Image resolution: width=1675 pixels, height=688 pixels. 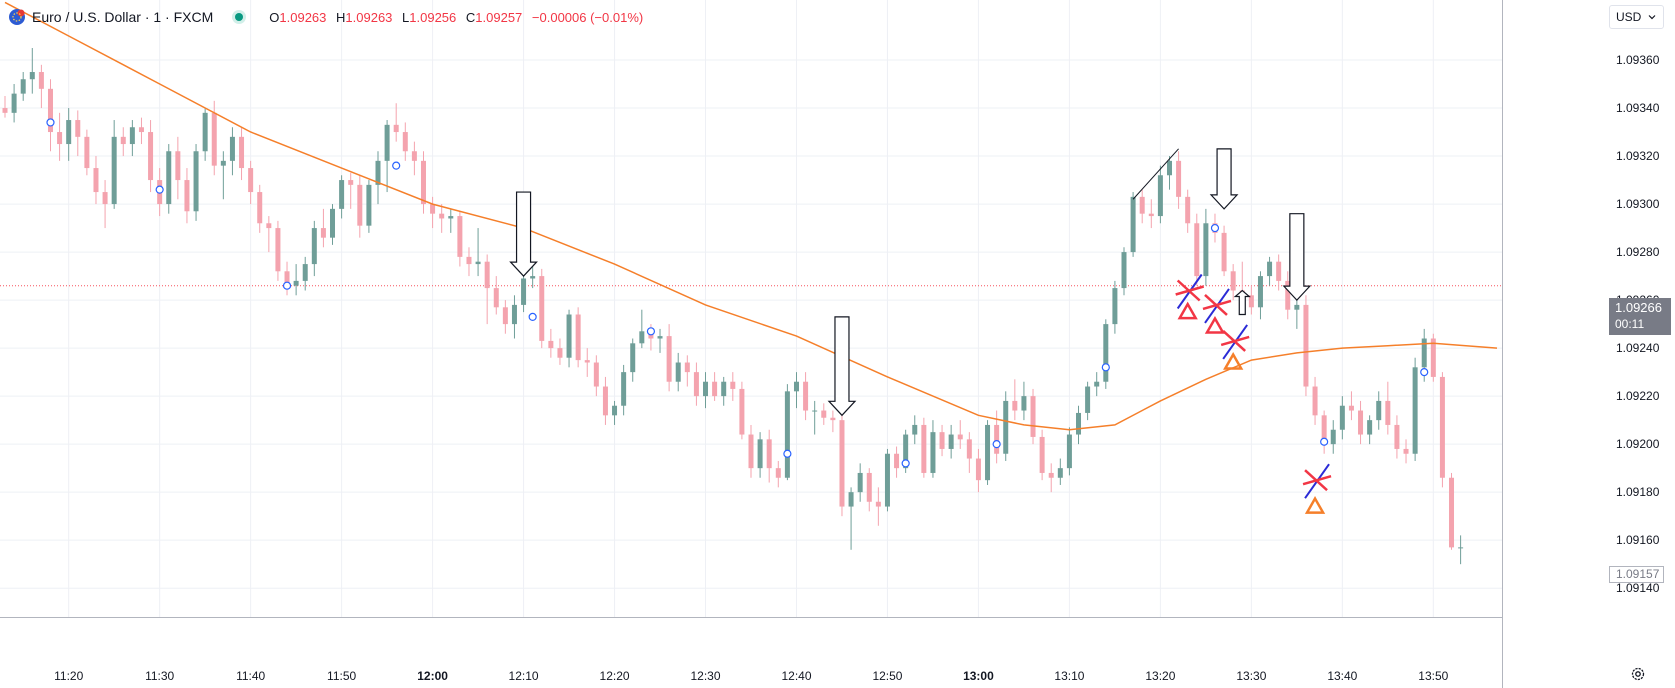 What do you see at coordinates (1638, 108) in the screenshot?
I see `price-tick-label: 1.09340` at bounding box center [1638, 108].